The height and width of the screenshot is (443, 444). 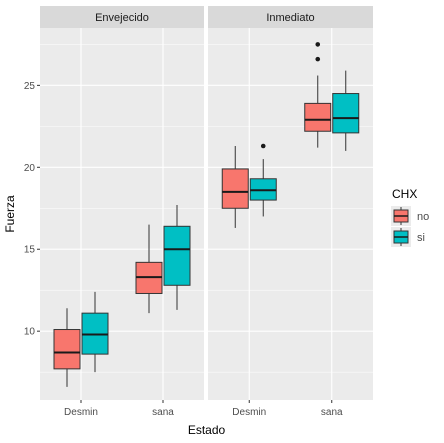 I want to click on y-tick-label: 10, so click(x=30, y=332).